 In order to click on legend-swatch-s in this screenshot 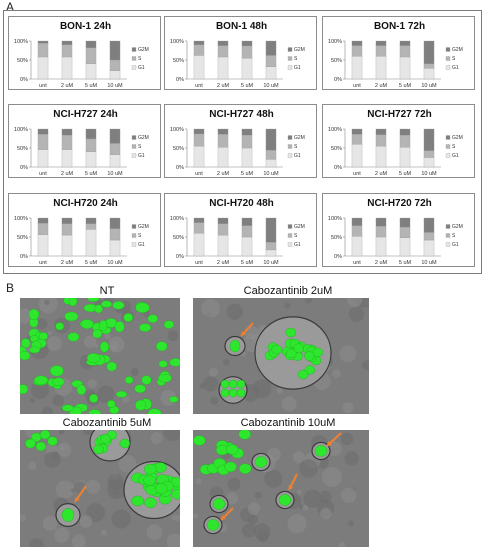, I will do `click(134, 58)`.